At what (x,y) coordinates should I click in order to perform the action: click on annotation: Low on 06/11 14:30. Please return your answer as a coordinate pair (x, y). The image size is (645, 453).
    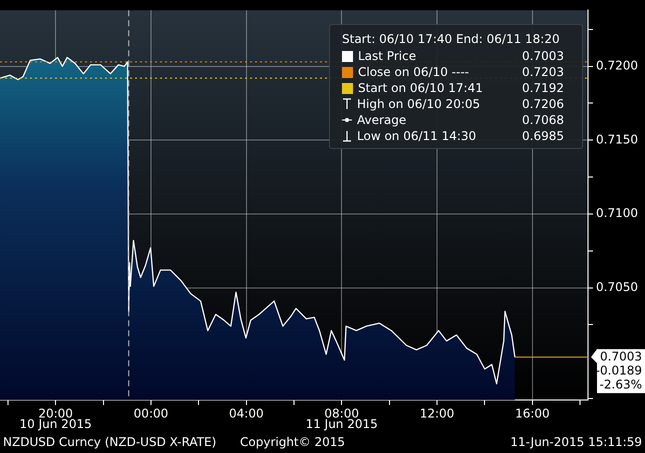
    Looking at the image, I should click on (417, 136).